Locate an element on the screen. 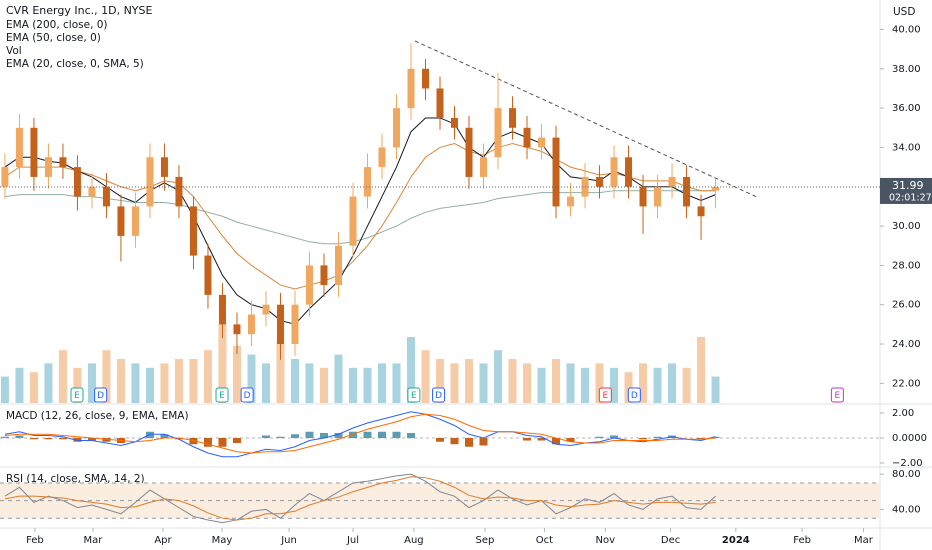 The width and height of the screenshot is (932, 550). x-tick-label: Mar is located at coordinates (864, 540).